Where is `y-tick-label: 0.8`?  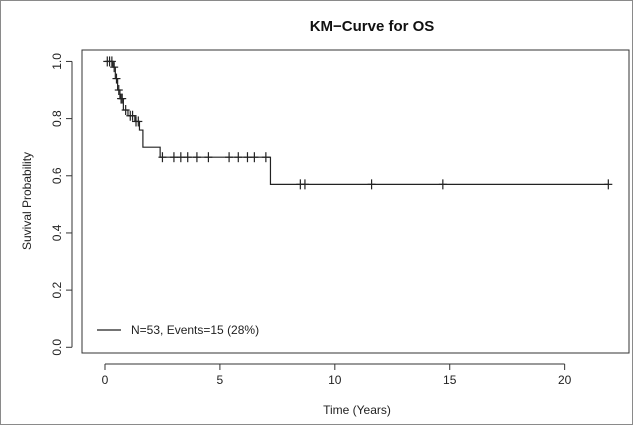 y-tick-label: 0.8 is located at coordinates (57, 118).